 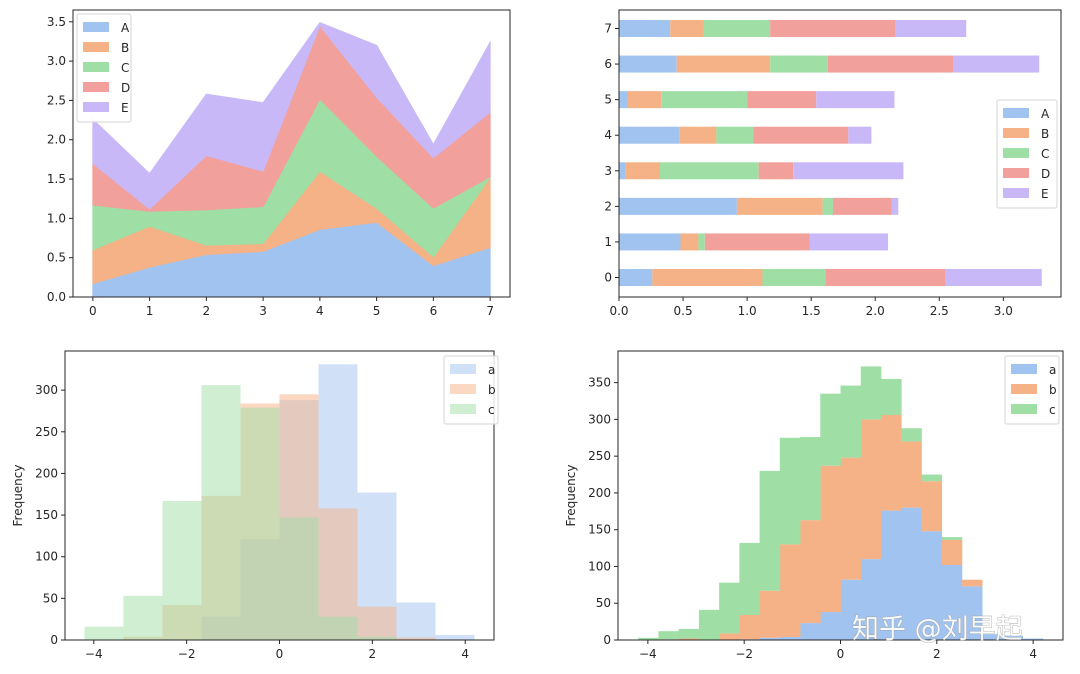 What do you see at coordinates (1045, 134) in the screenshot?
I see `legend-label-B: B` at bounding box center [1045, 134].